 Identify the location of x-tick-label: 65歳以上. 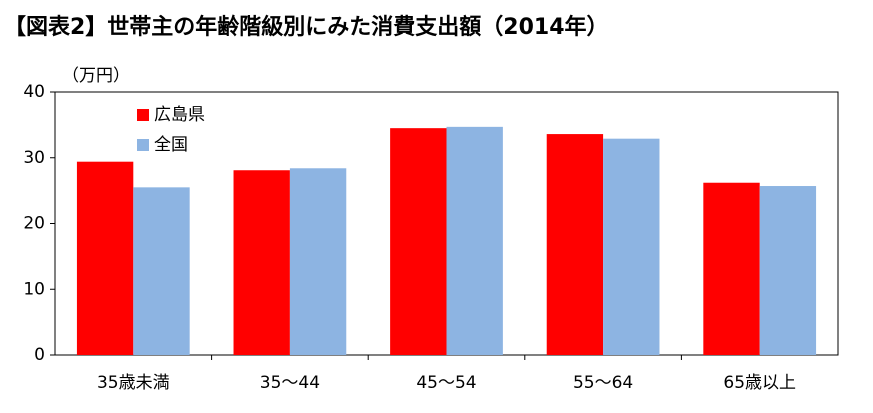
(759, 383).